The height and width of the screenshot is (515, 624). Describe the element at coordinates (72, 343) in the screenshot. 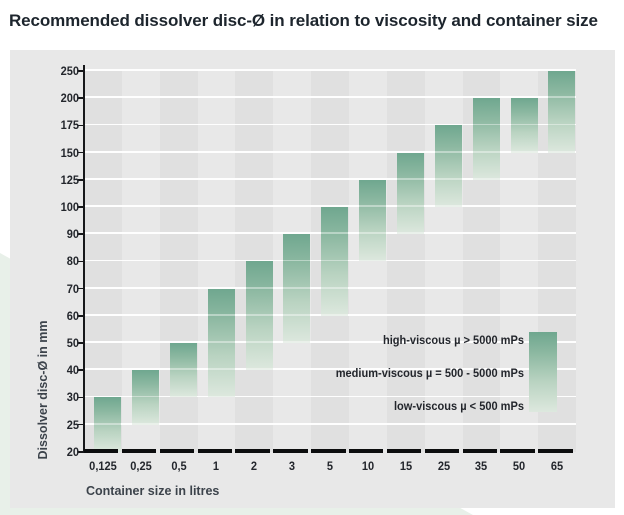

I see `y-tick-label: 50` at that location.